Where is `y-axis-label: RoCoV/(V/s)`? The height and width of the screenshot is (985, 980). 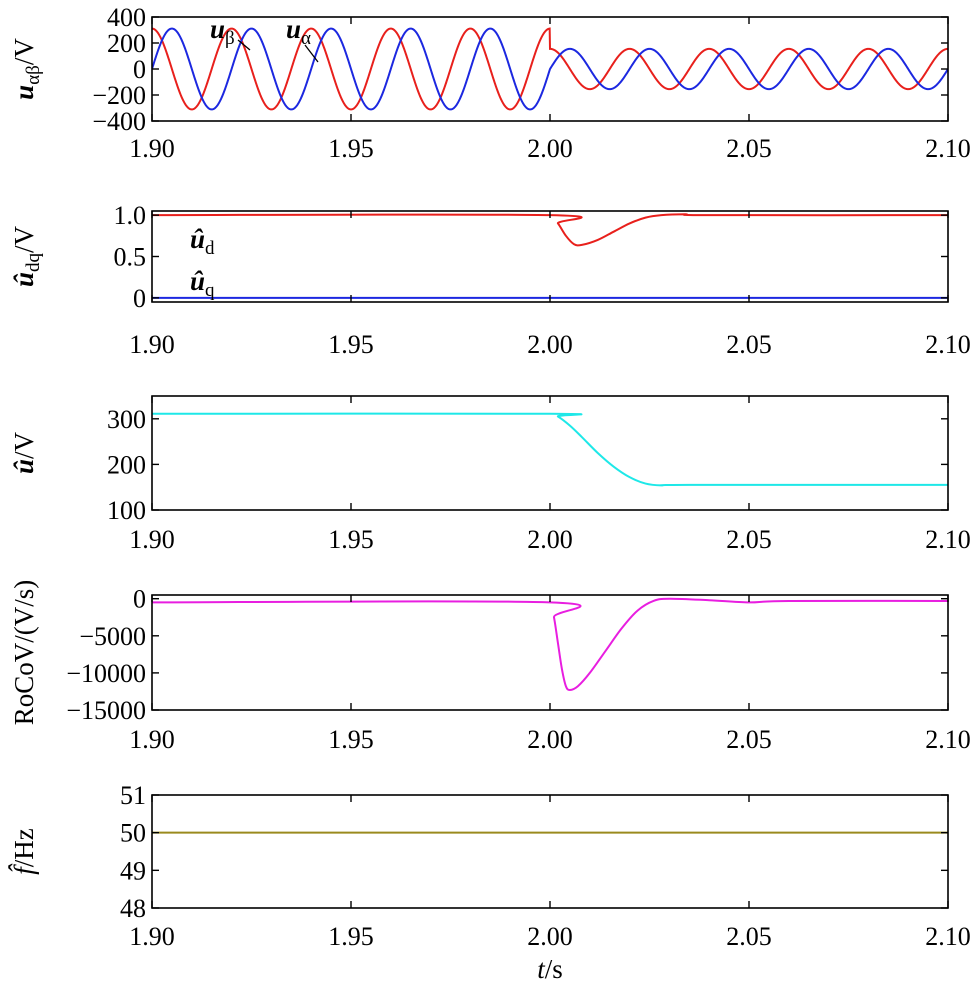 y-axis-label: RoCoV/(V/s) is located at coordinates (24, 653).